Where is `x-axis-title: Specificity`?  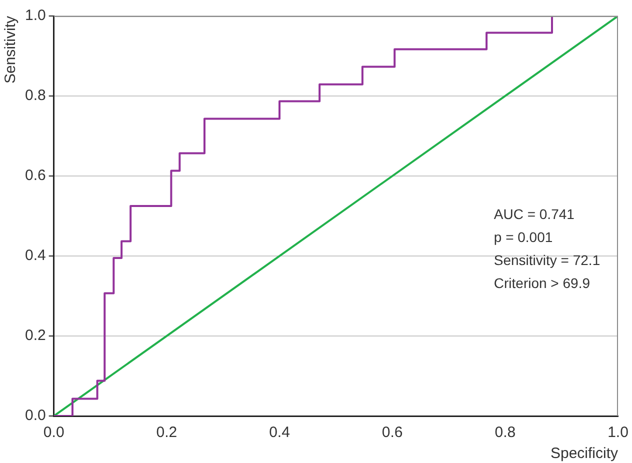
x-axis-title: Specificity is located at coordinates (584, 453).